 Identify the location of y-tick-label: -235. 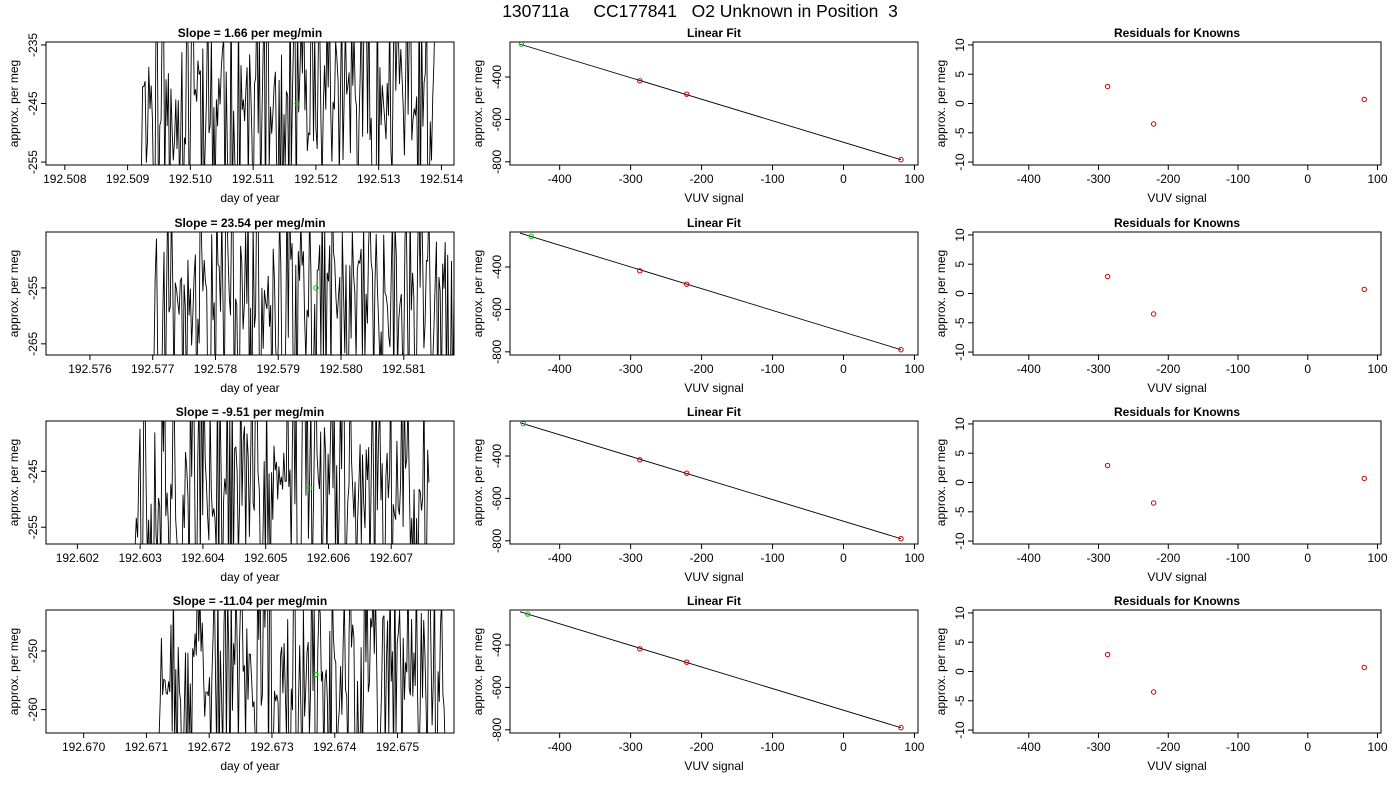
(33, 45).